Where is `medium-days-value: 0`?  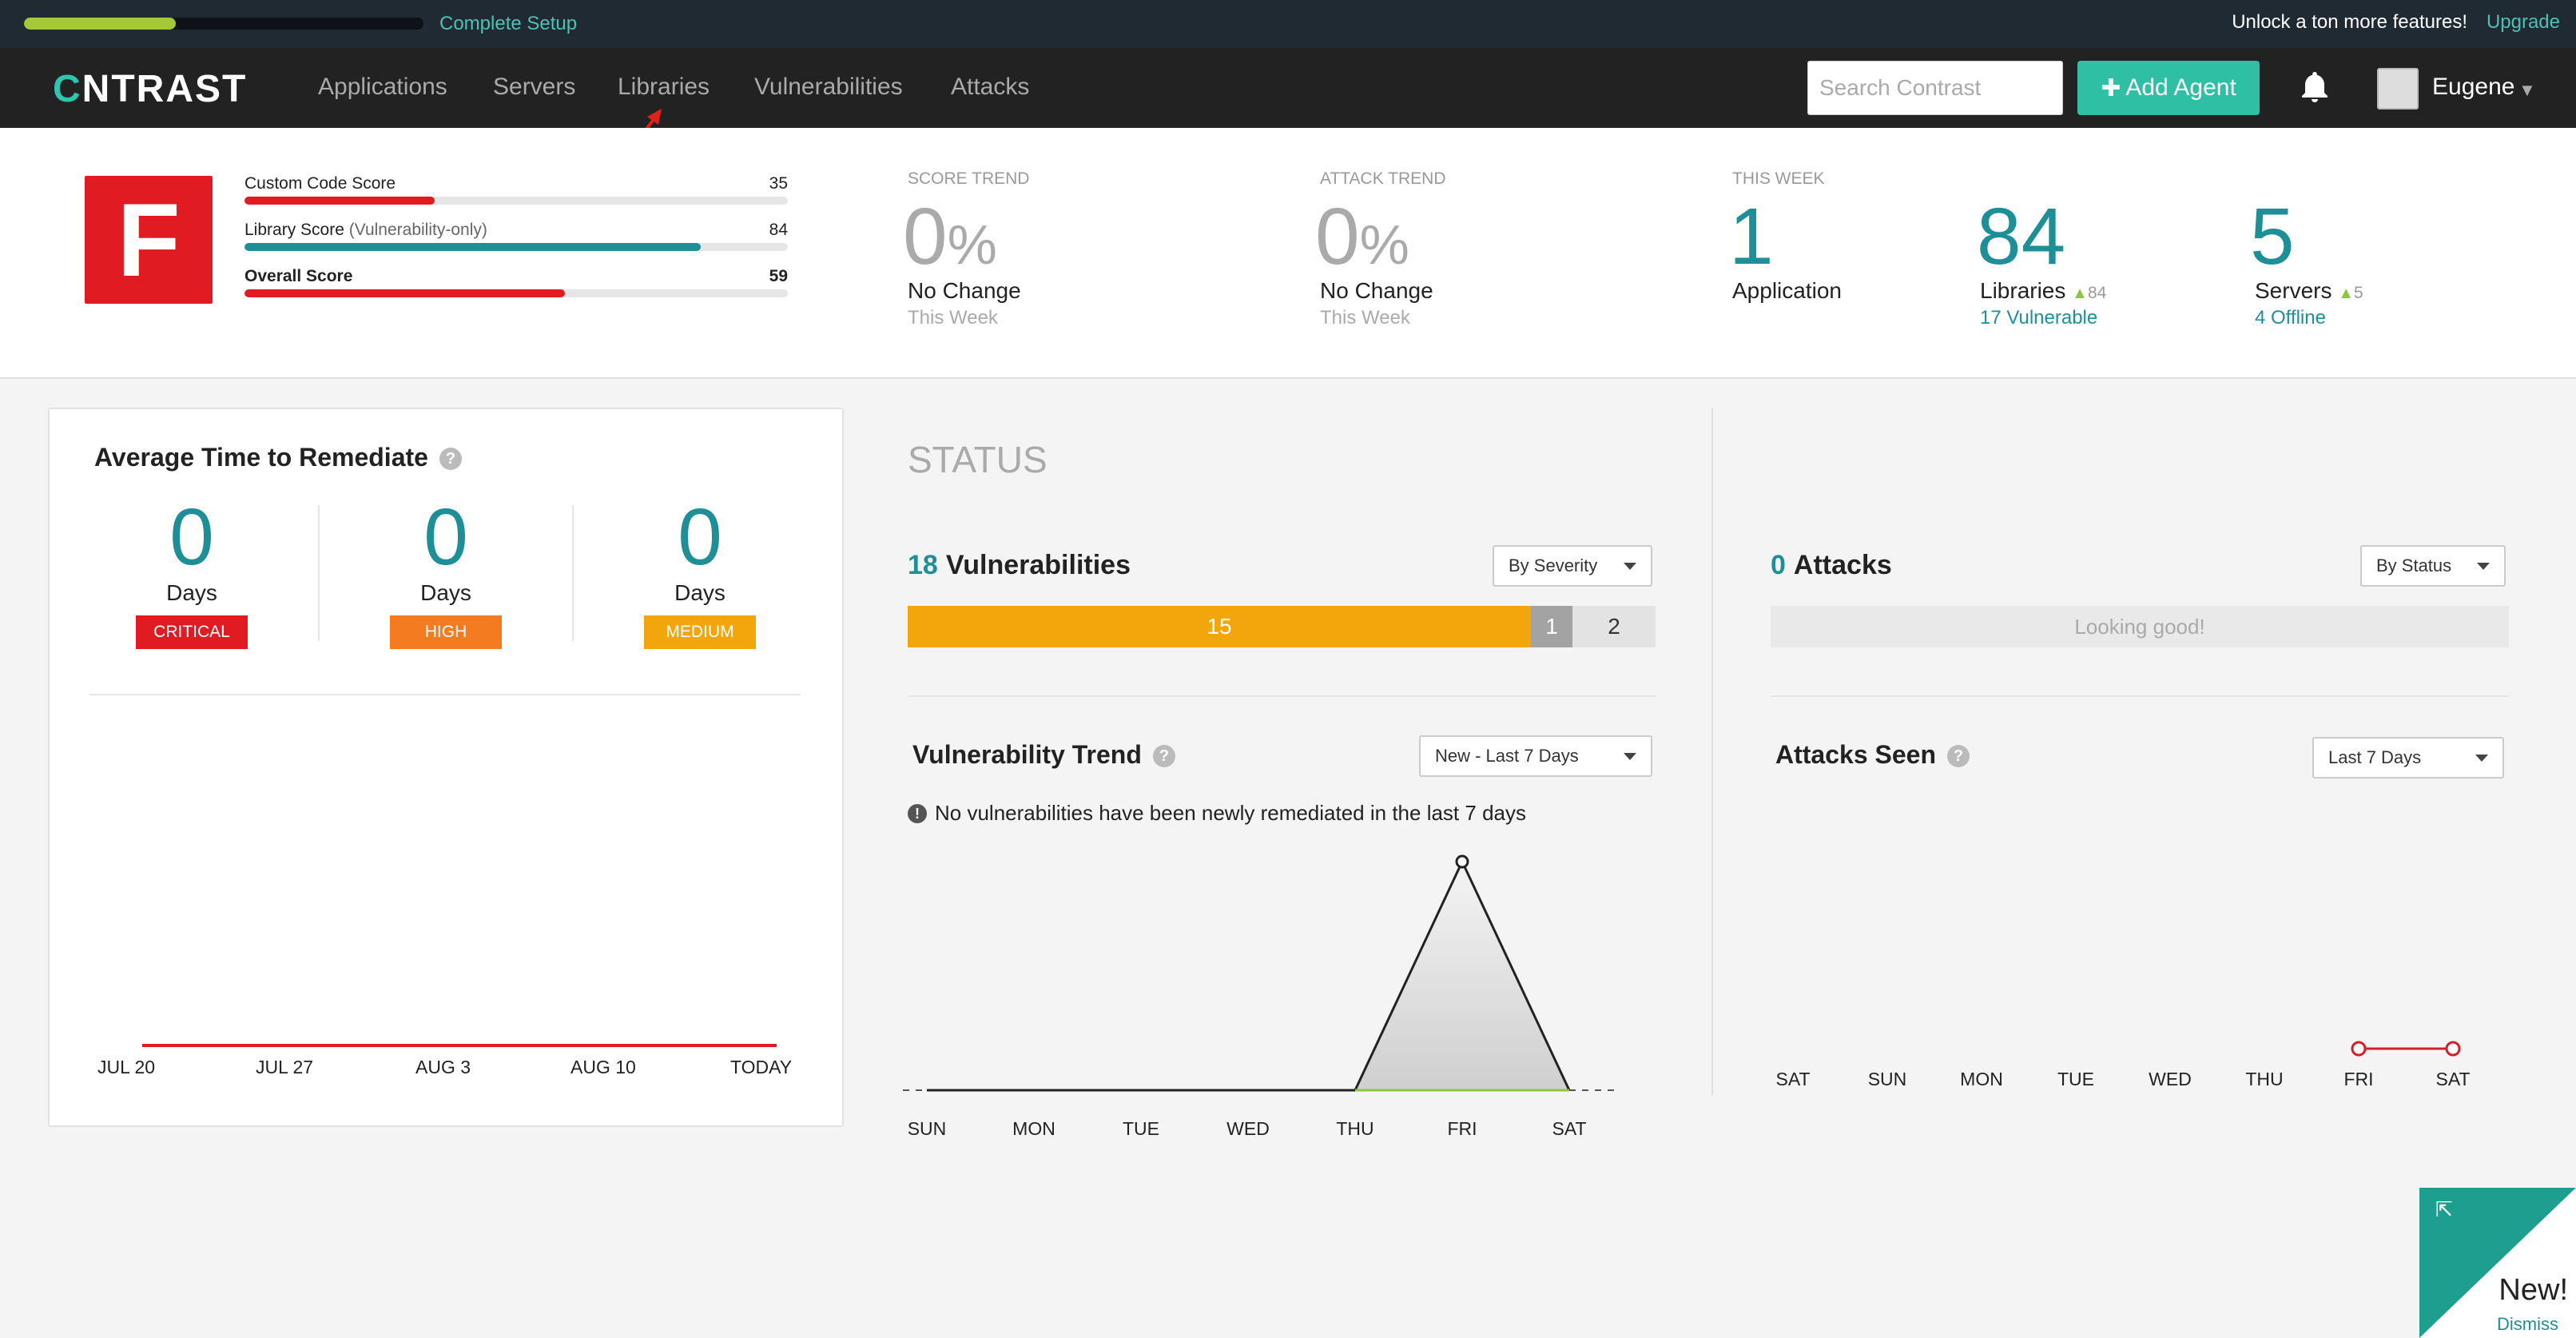
medium-days-value: 0 is located at coordinates (700, 537).